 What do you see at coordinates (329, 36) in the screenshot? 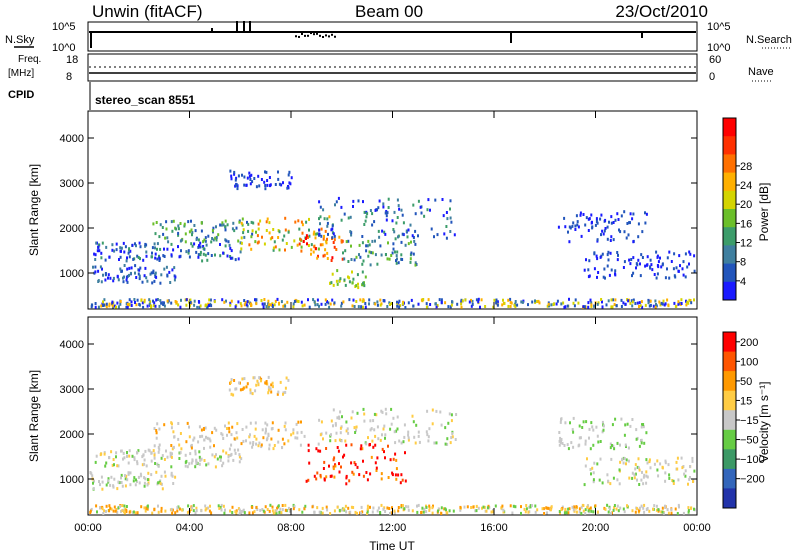
I see `nsky-dip` at bounding box center [329, 36].